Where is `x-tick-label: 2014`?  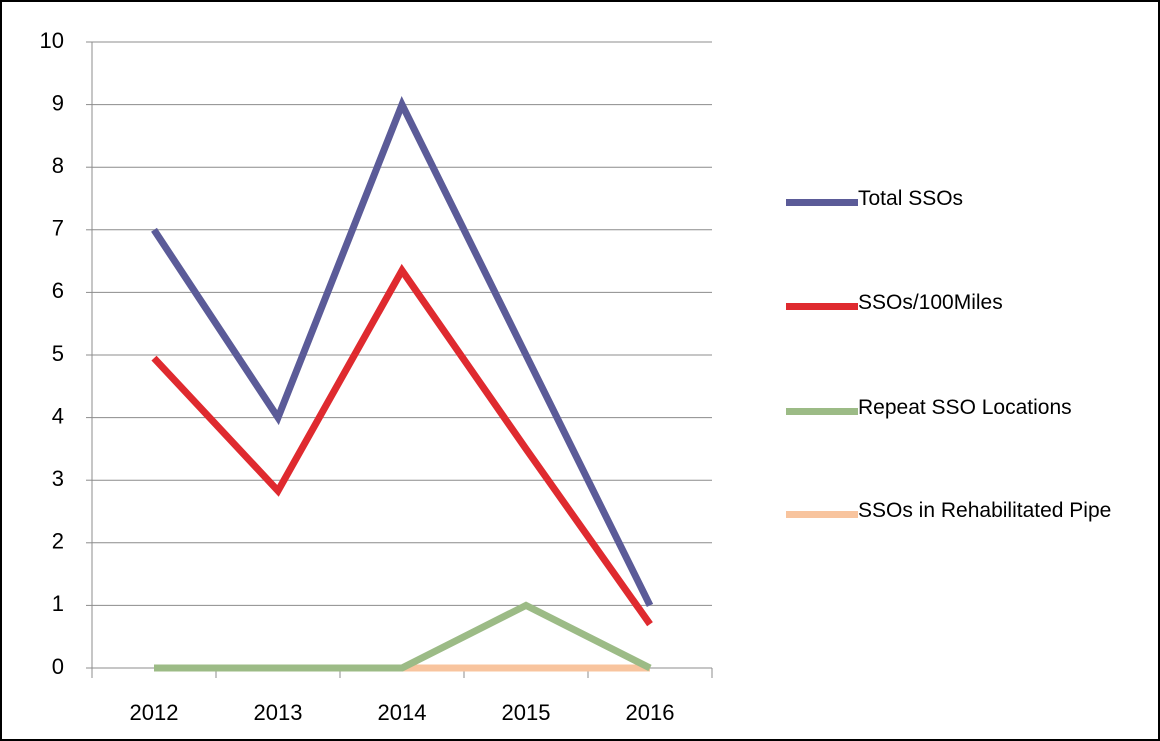
x-tick-label: 2014 is located at coordinates (402, 712).